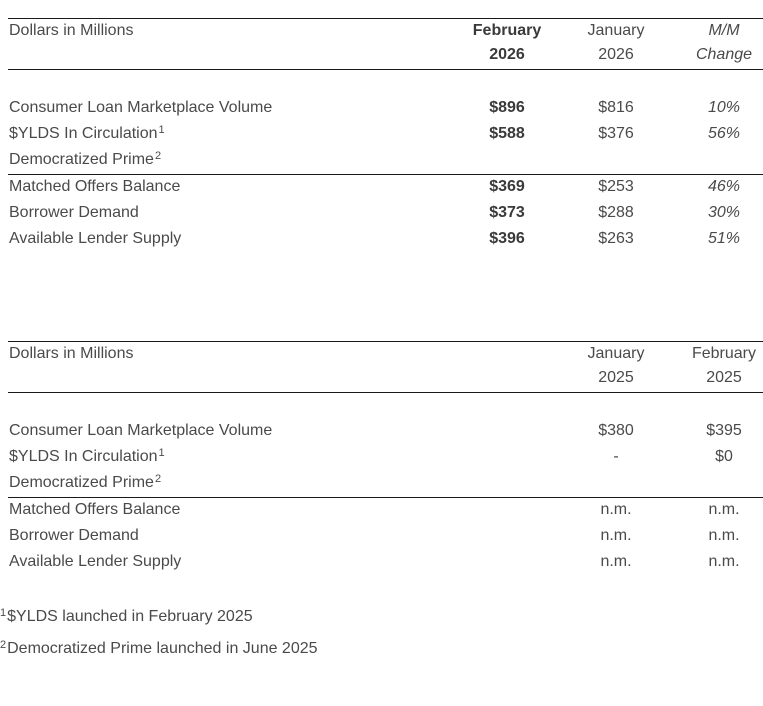 The image size is (763, 706). I want to click on table1-section-rule, so click(385, 174).